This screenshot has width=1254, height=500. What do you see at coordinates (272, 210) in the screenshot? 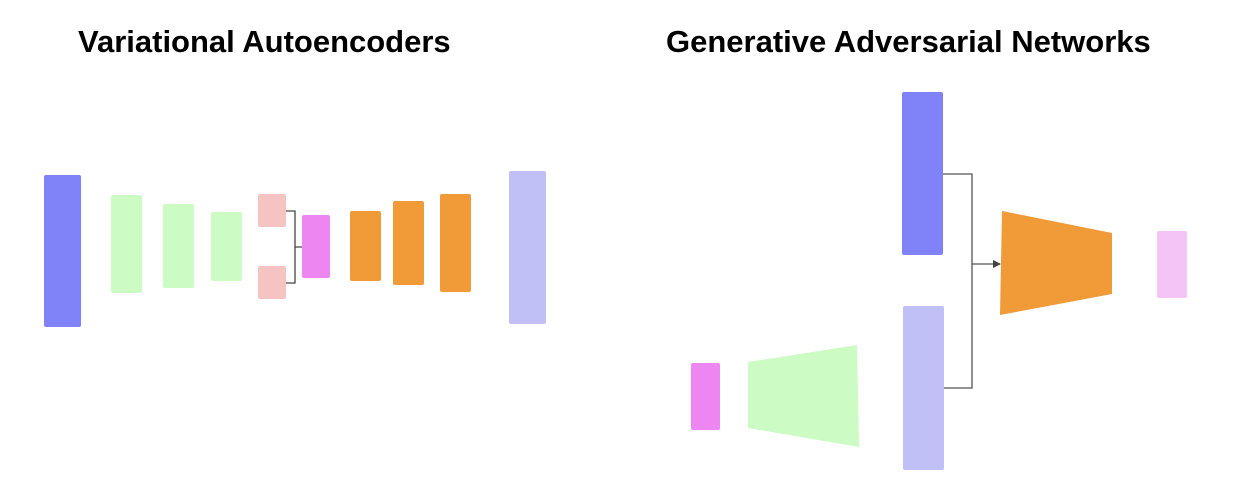
I see `vae-mean-block` at bounding box center [272, 210].